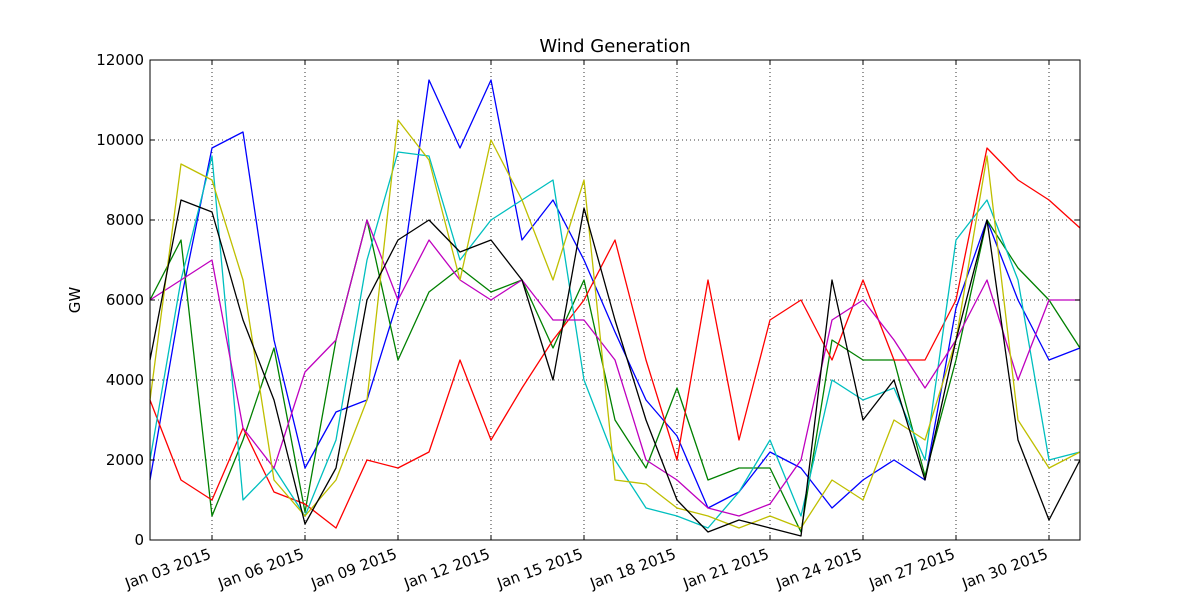 Image resolution: width=1200 pixels, height=600 pixels. Describe the element at coordinates (120, 140) in the screenshot. I see `y-tick-label: 10000` at that location.